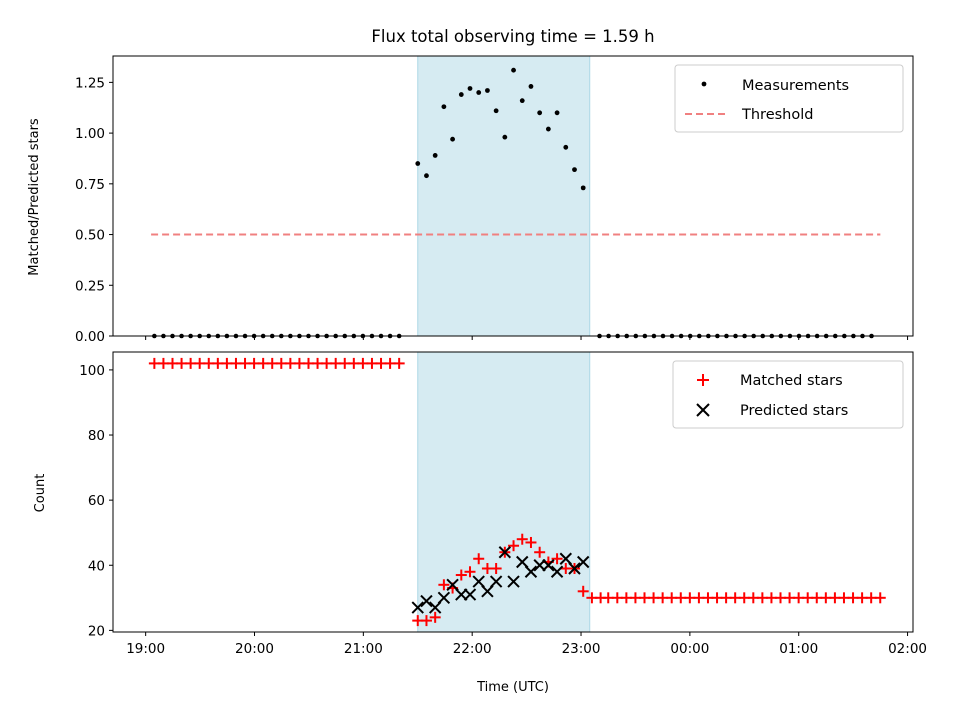  What do you see at coordinates (777, 115) in the screenshot?
I see `legend-threshold-label: Threshold` at bounding box center [777, 115].